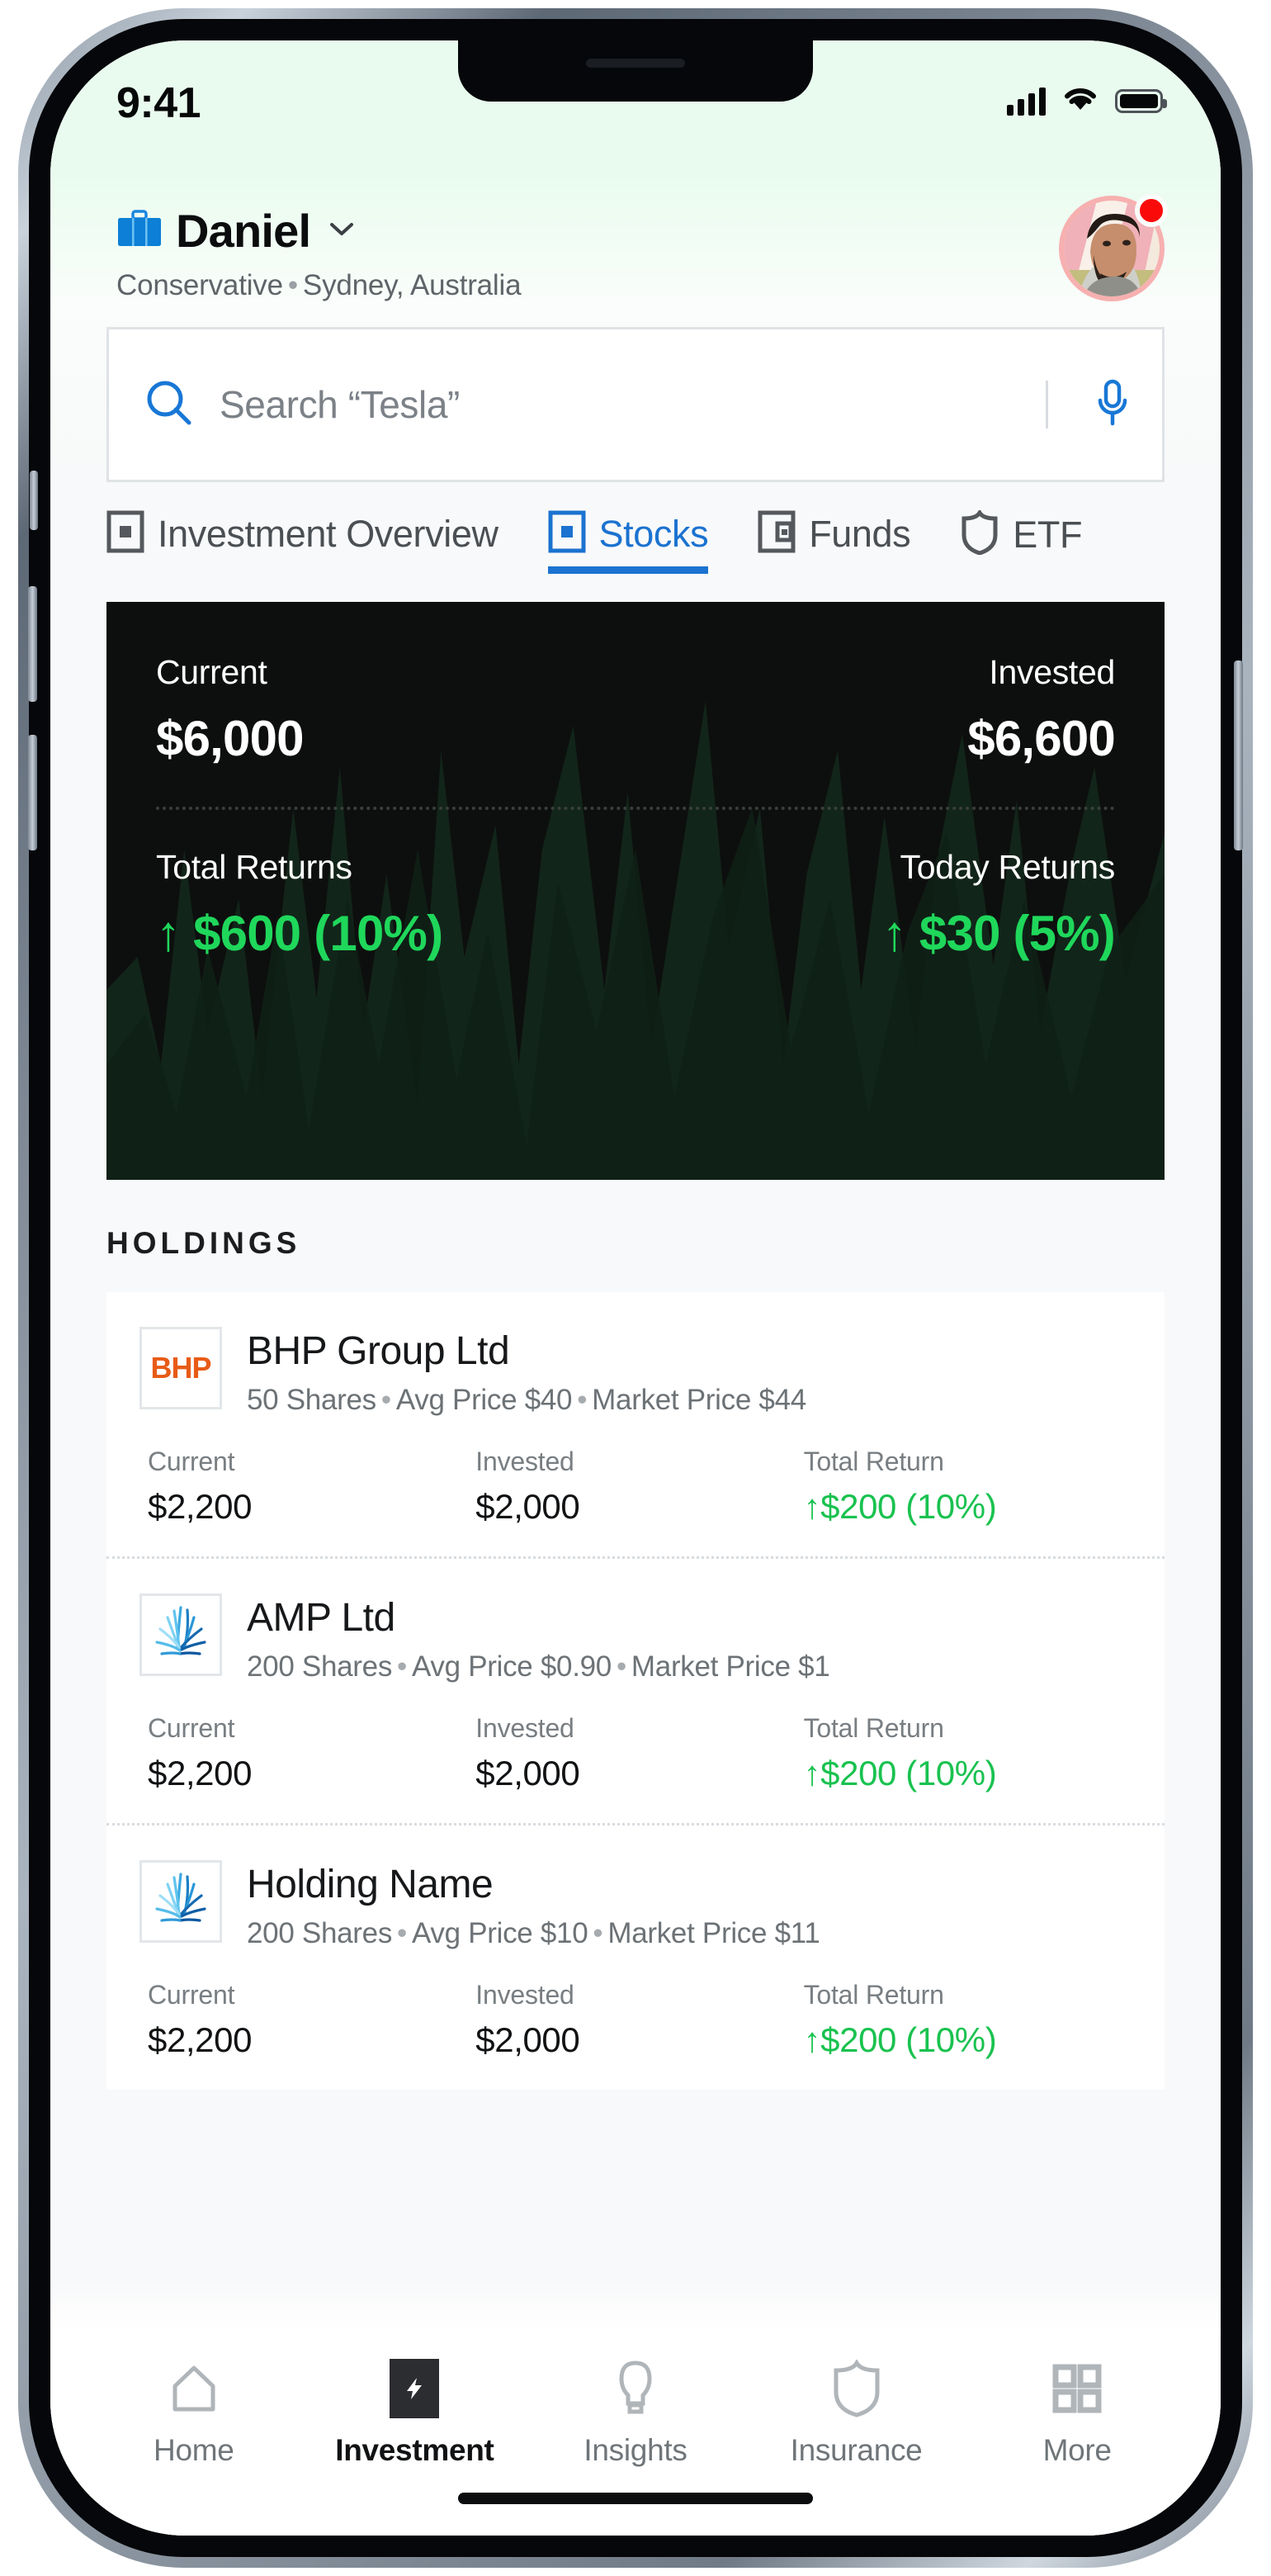 The height and width of the screenshot is (2576, 1271). I want to click on bottom-nav: Home Investment, so click(635, 2432).